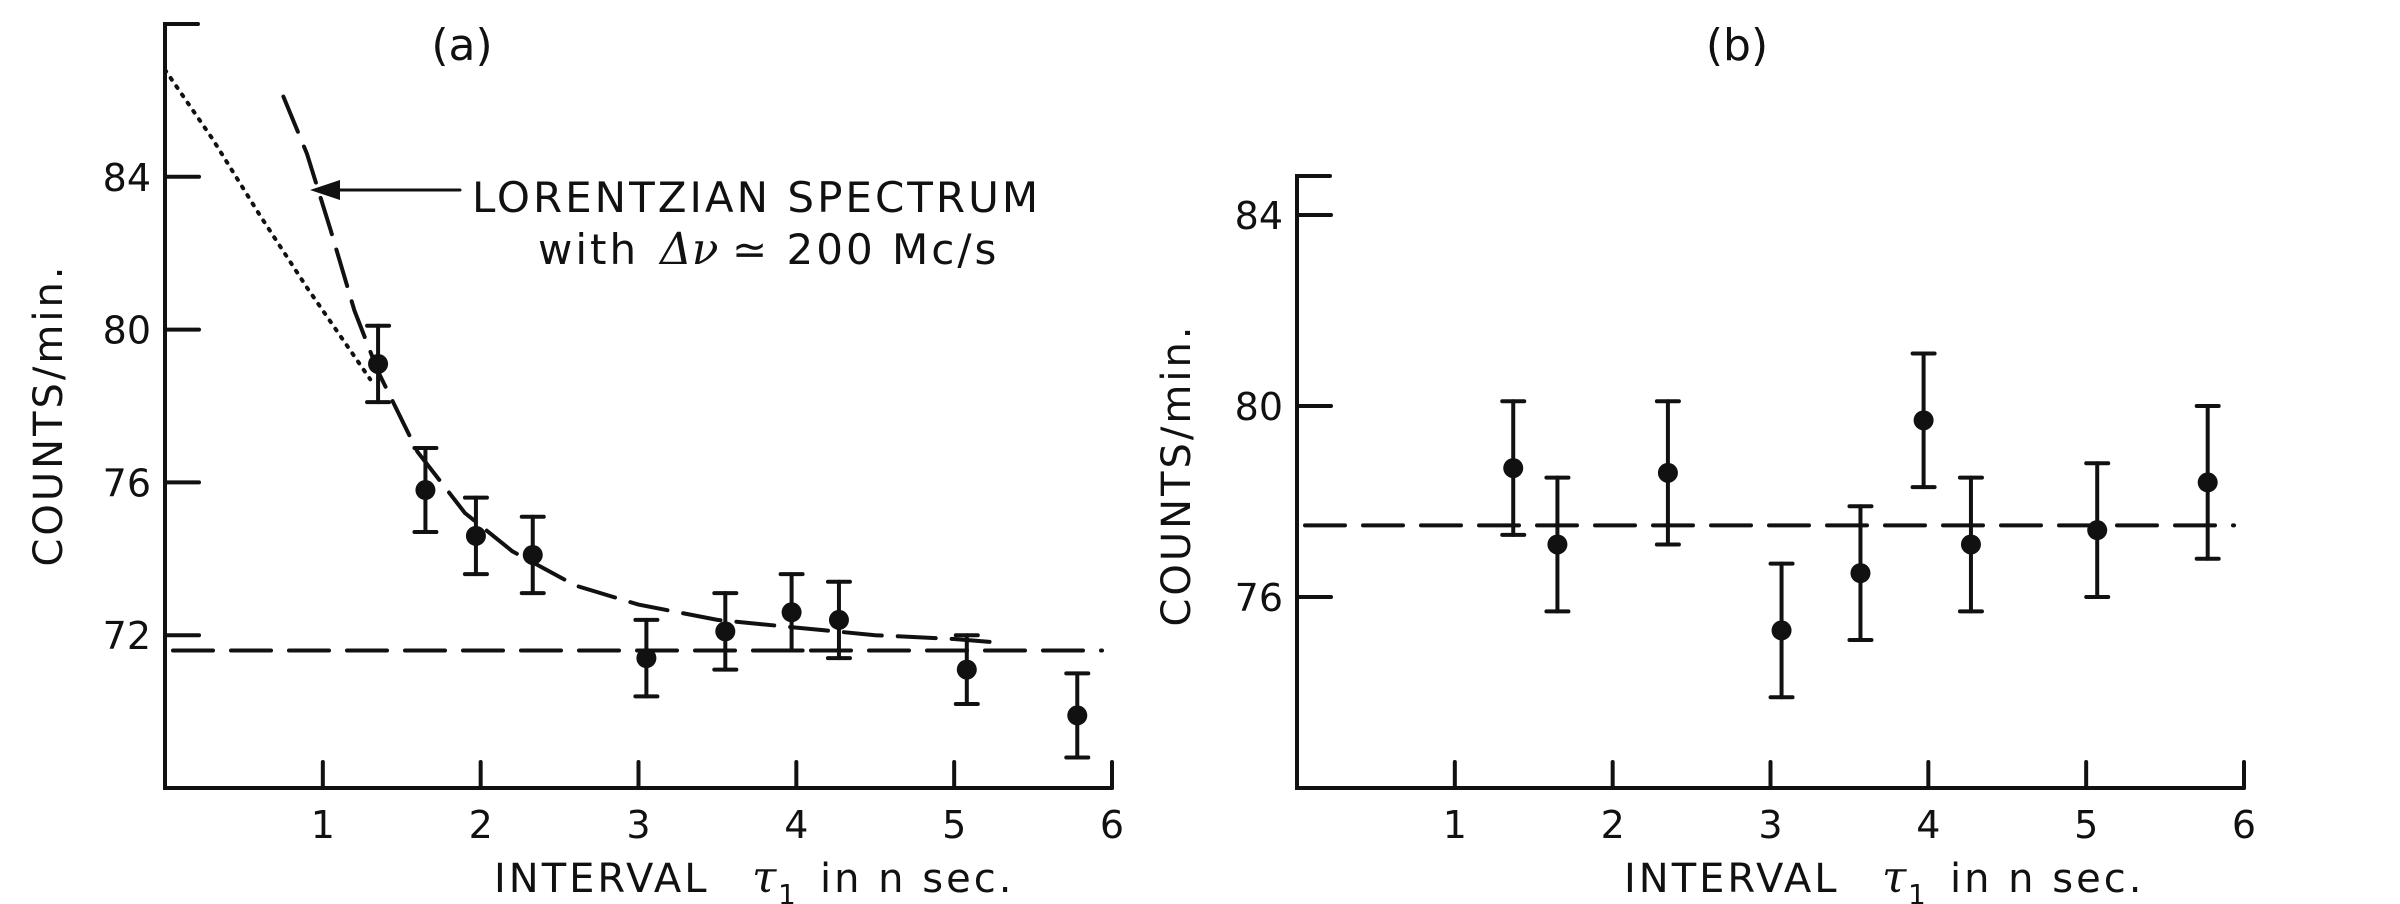 This screenshot has width=2400, height=904. I want to click on x-tick-label-b: 6, so click(2244, 825).